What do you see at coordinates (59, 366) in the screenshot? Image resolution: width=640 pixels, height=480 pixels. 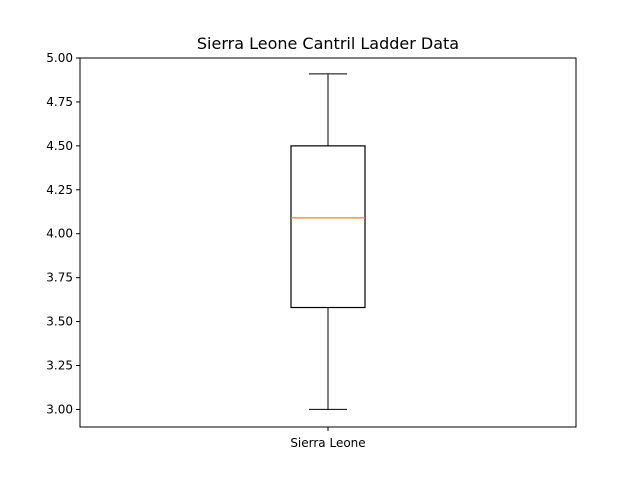 I see `y-tick-label: 3.25` at bounding box center [59, 366].